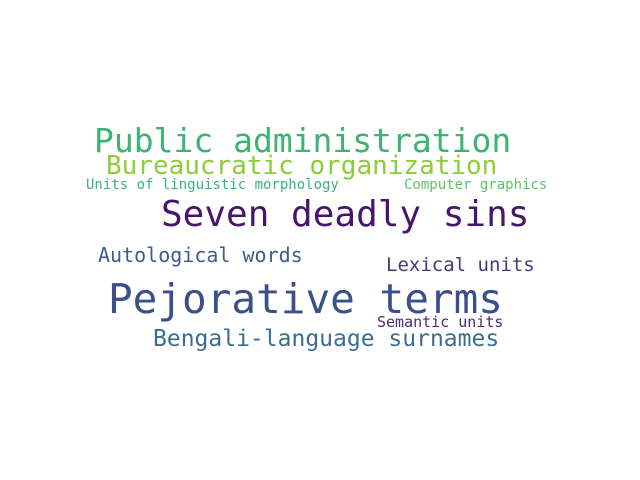  I want to click on word-bengali-language-surnames: Bengali-language surnames, so click(326, 339).